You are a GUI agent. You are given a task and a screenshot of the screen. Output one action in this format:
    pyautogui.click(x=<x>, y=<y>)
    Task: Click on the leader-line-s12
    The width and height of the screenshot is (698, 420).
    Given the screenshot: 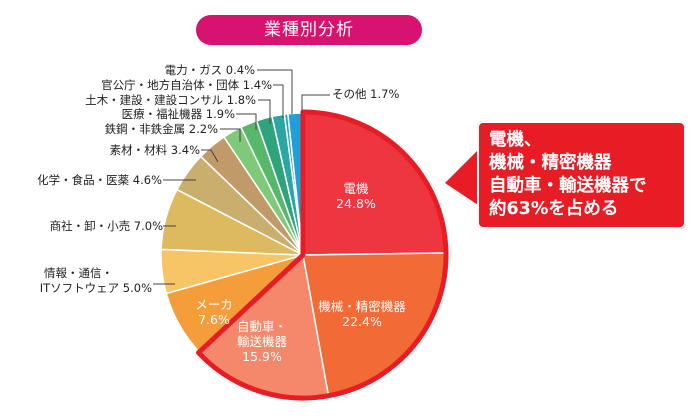 What is the action you would take?
    pyautogui.click(x=275, y=91)
    